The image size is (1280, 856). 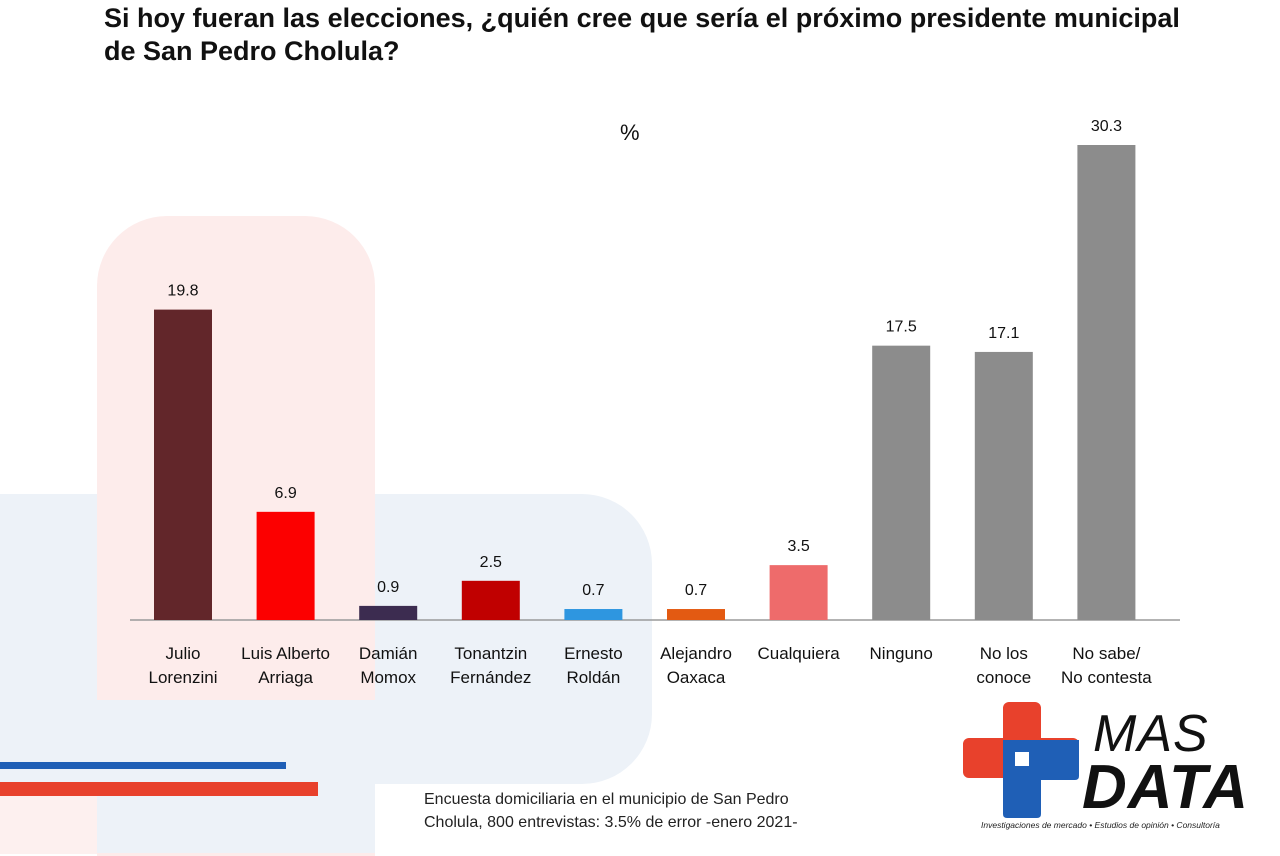 What do you see at coordinates (1151, 734) in the screenshot?
I see `logo-word-mas: MAS` at bounding box center [1151, 734].